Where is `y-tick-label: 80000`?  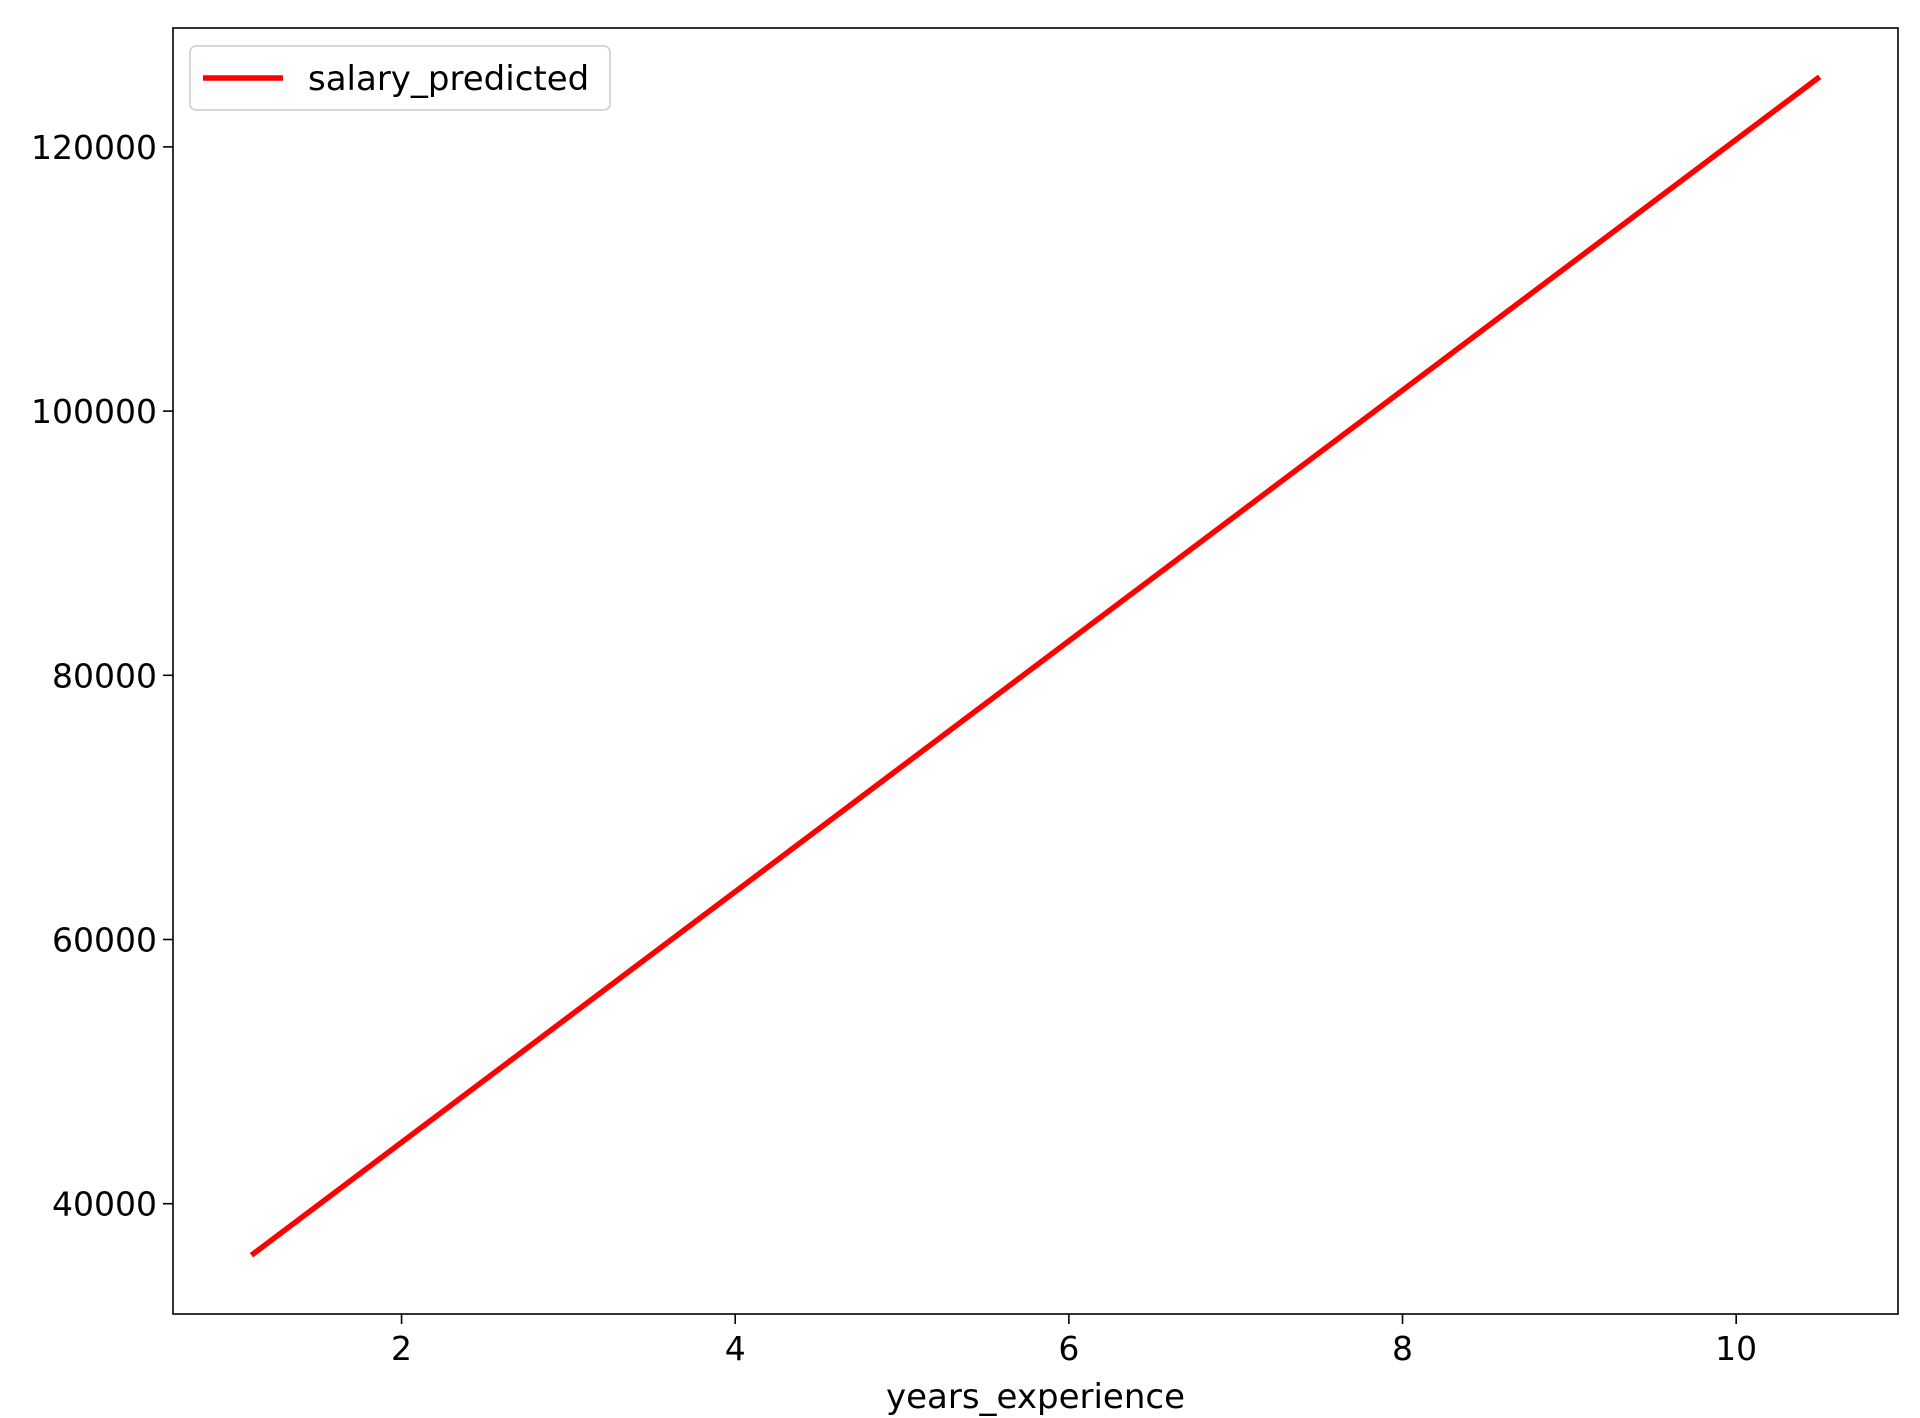 y-tick-label: 80000 is located at coordinates (104, 675).